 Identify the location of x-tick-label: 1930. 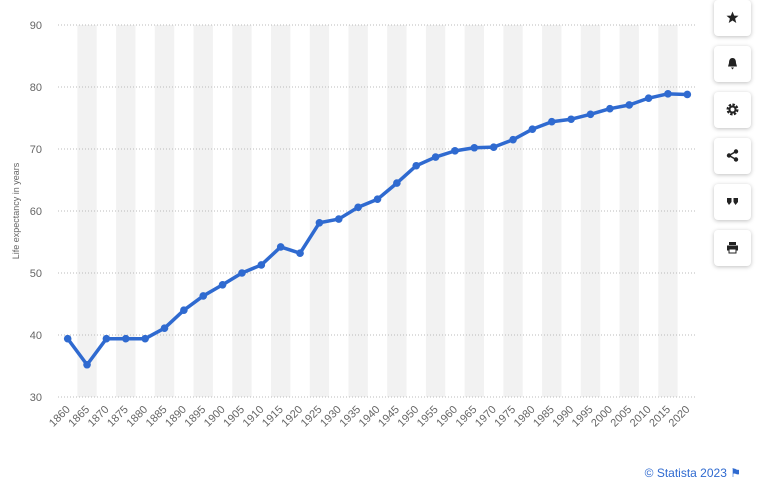
(331, 417).